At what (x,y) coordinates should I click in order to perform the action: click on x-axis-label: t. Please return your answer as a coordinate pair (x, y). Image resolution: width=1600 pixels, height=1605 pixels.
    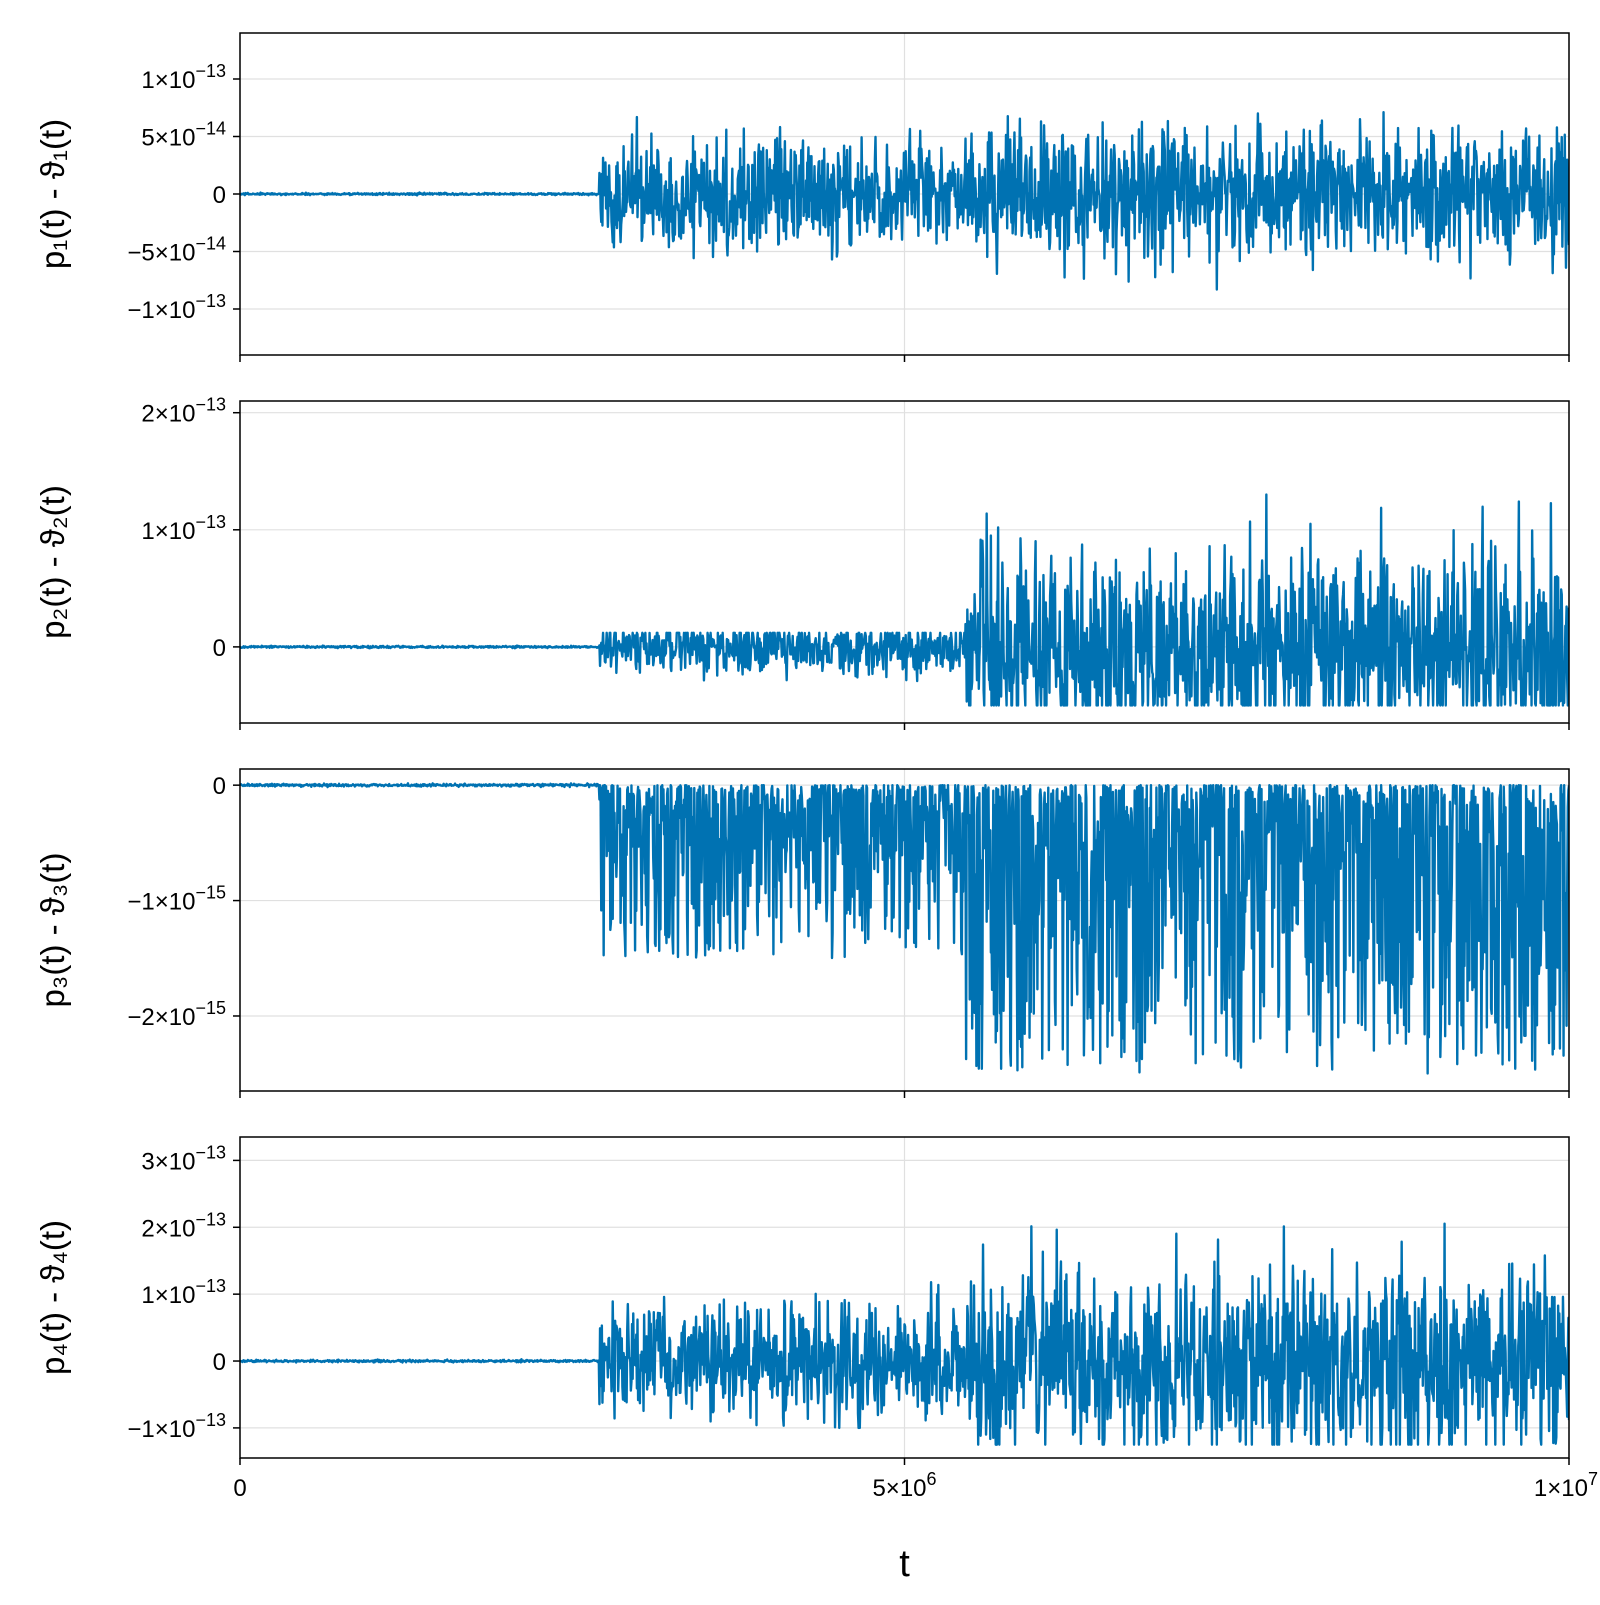
    Looking at the image, I should click on (904, 1564).